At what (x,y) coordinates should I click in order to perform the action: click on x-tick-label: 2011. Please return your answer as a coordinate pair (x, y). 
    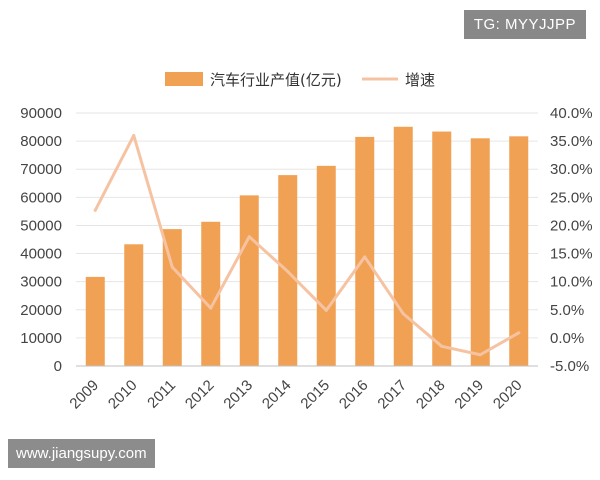
    Looking at the image, I should click on (161, 394).